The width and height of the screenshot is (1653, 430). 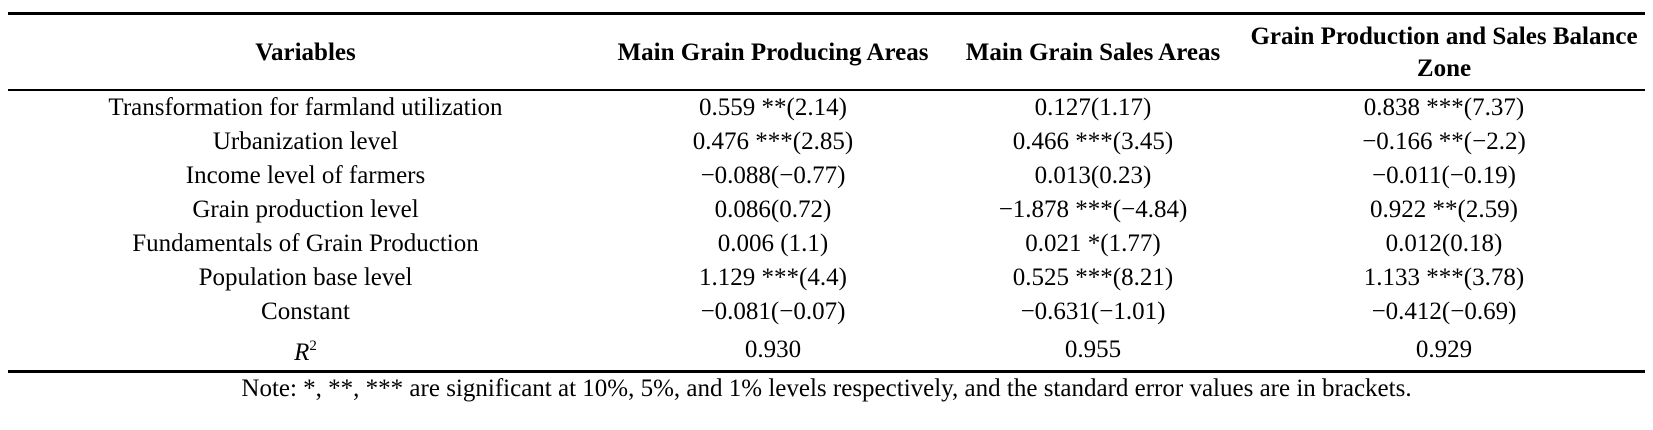 I want to click on header-balance-zone: Grain Production and Sales Balance Zone, so click(x=1444, y=52).